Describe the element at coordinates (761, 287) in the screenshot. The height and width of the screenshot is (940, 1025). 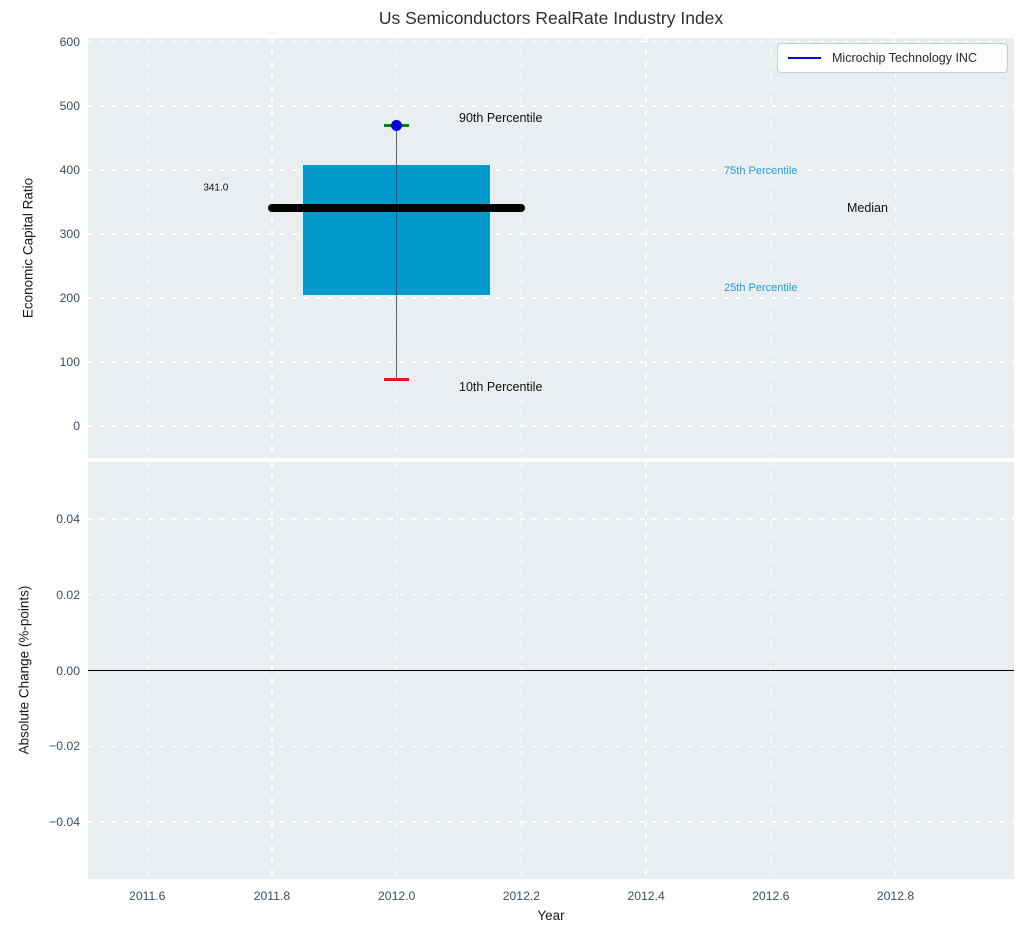
I see `annotation-p25-label: 25th Percentile` at that location.